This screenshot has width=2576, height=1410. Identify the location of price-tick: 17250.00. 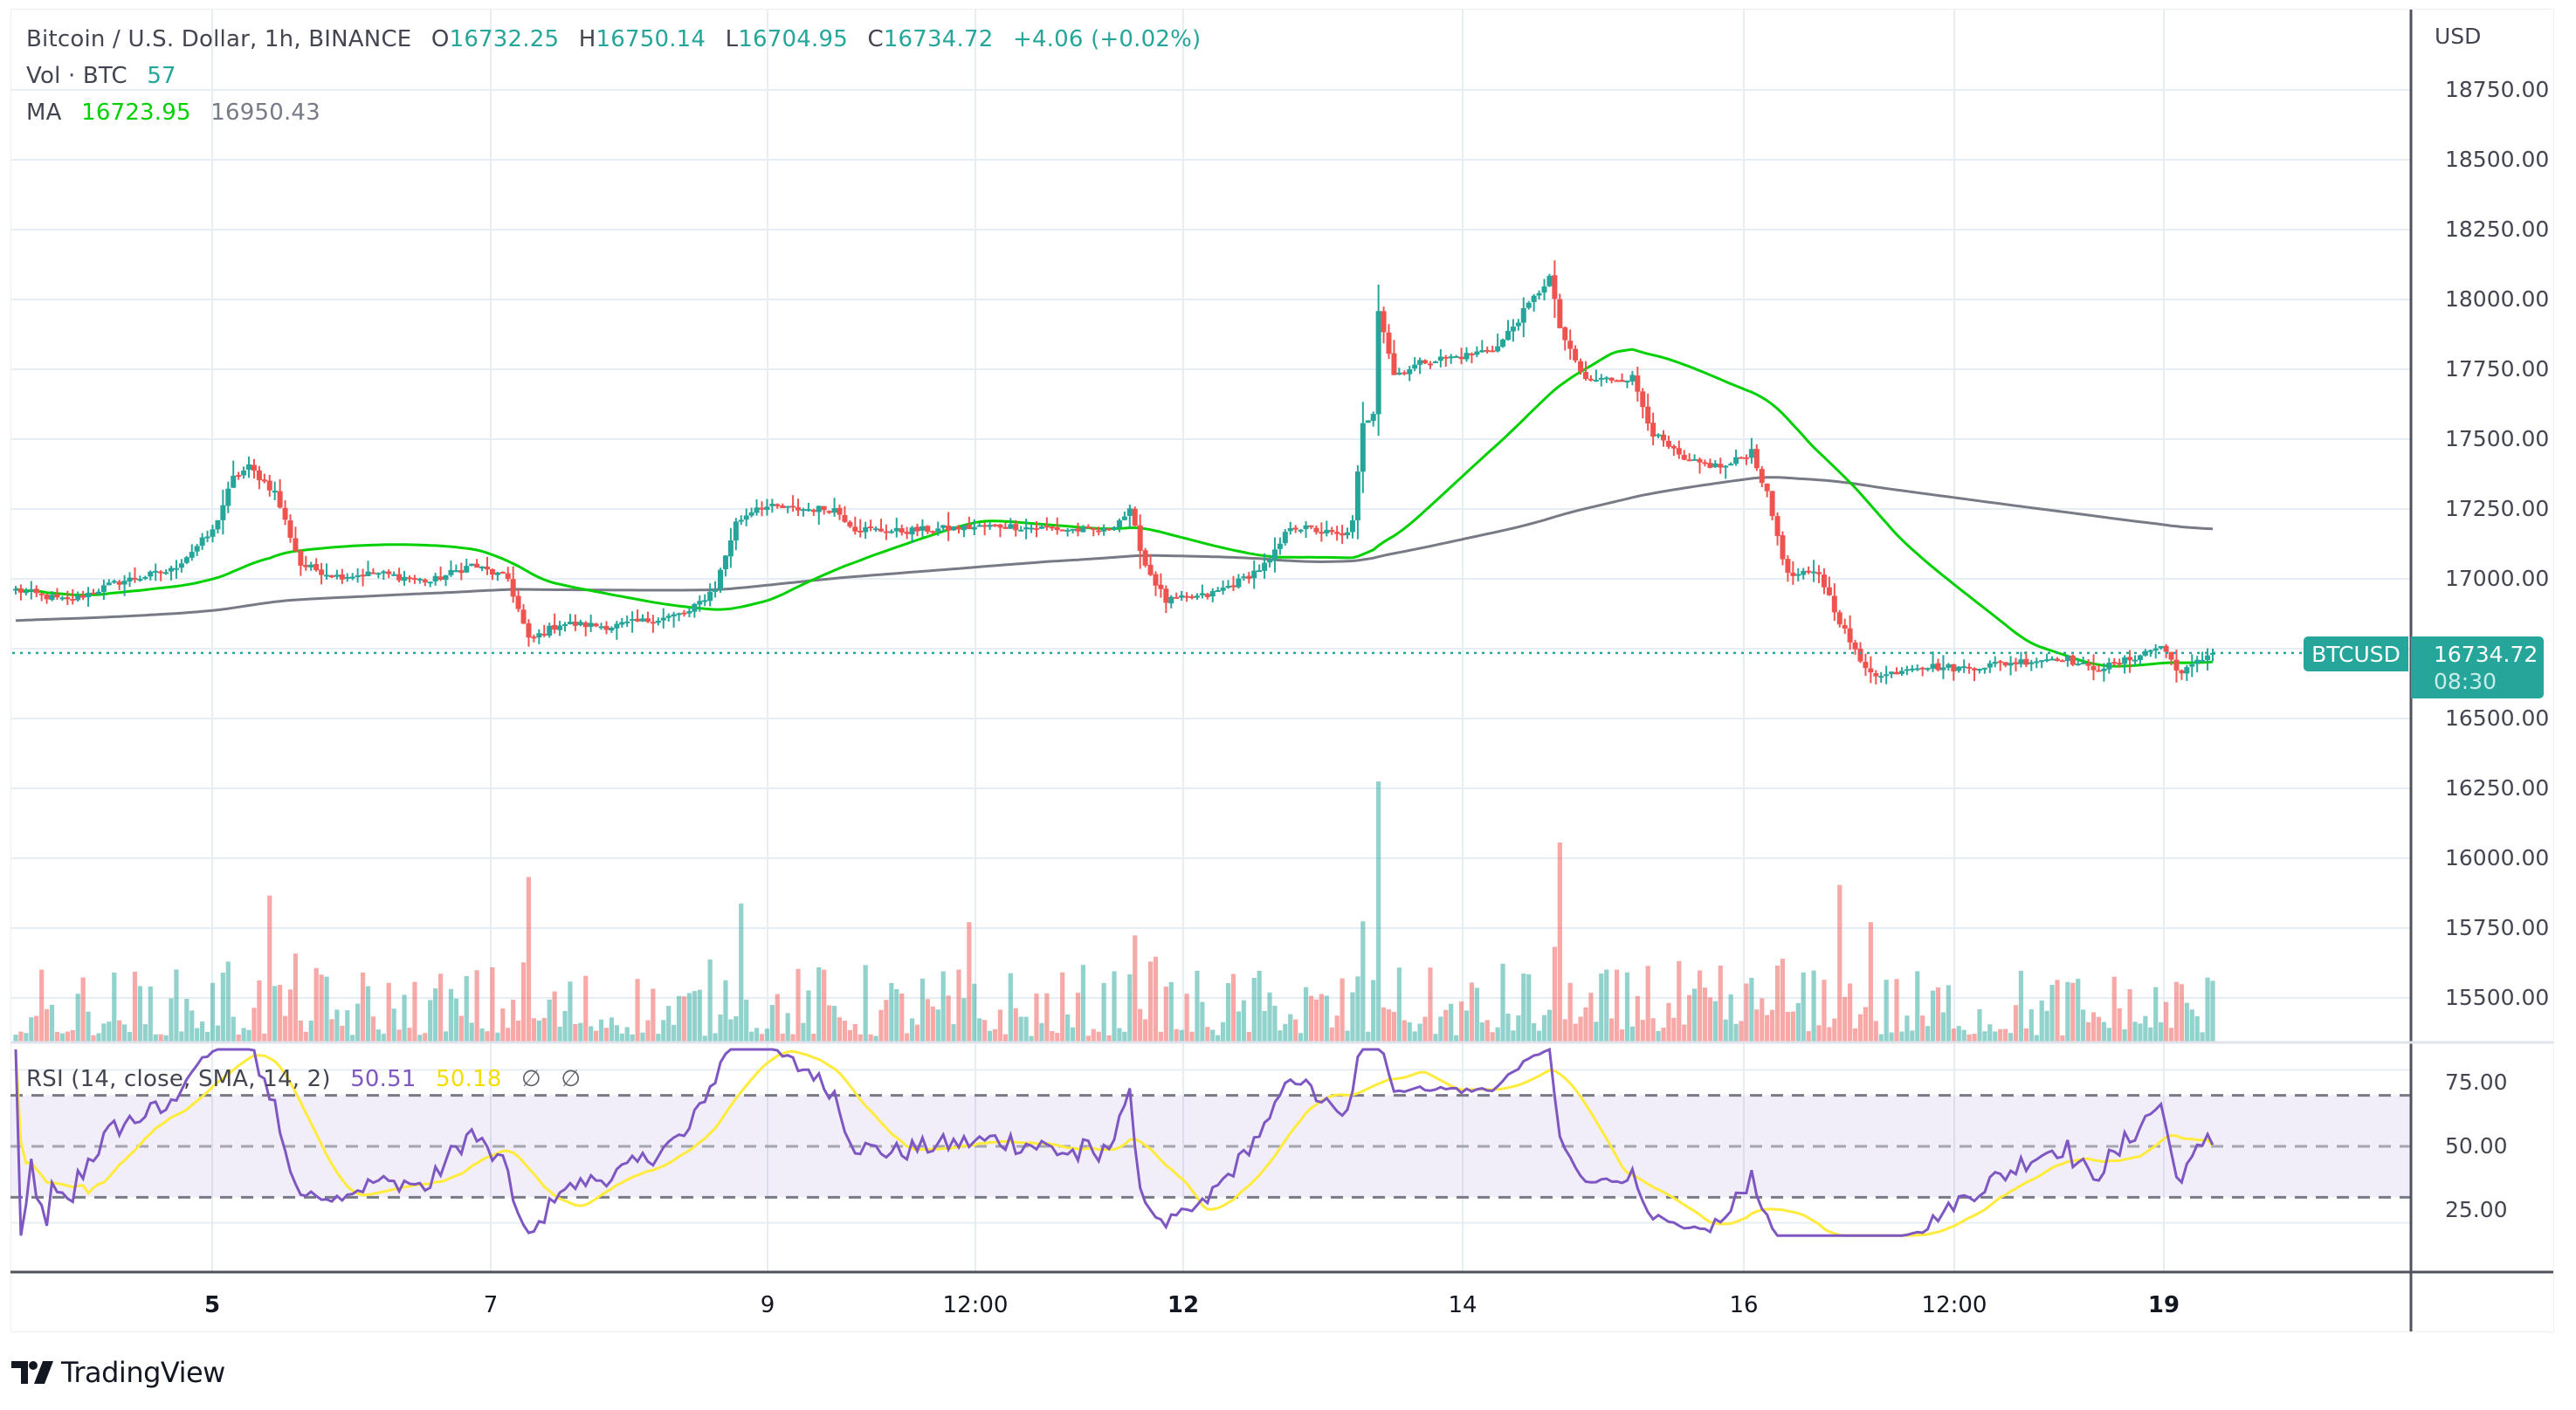
(2497, 508).